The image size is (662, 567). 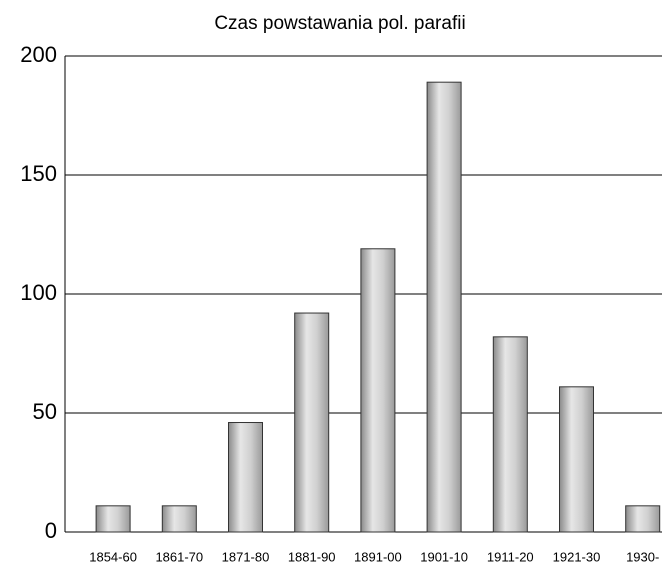 I want to click on x-tick-label: 1854-60, so click(x=113, y=556).